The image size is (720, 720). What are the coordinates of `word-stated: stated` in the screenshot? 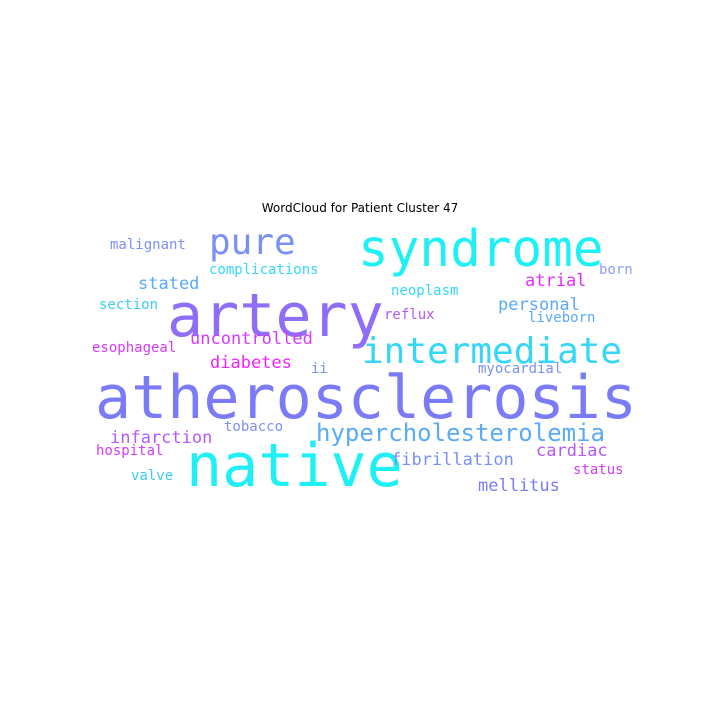 It's located at (168, 284).